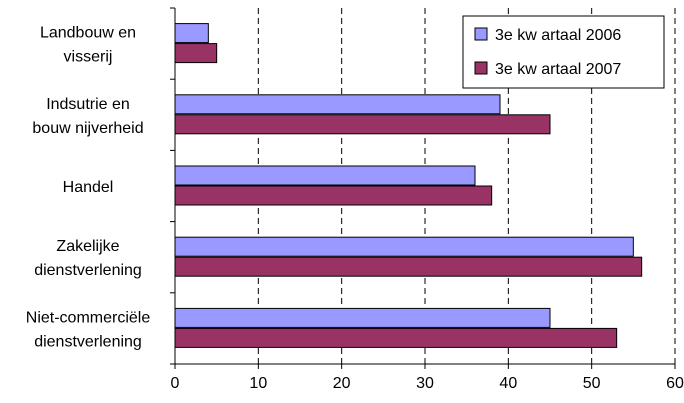 This screenshot has height=403, width=684. Describe the element at coordinates (88, 33) in the screenshot. I see `category-label: Landbouw en` at that location.